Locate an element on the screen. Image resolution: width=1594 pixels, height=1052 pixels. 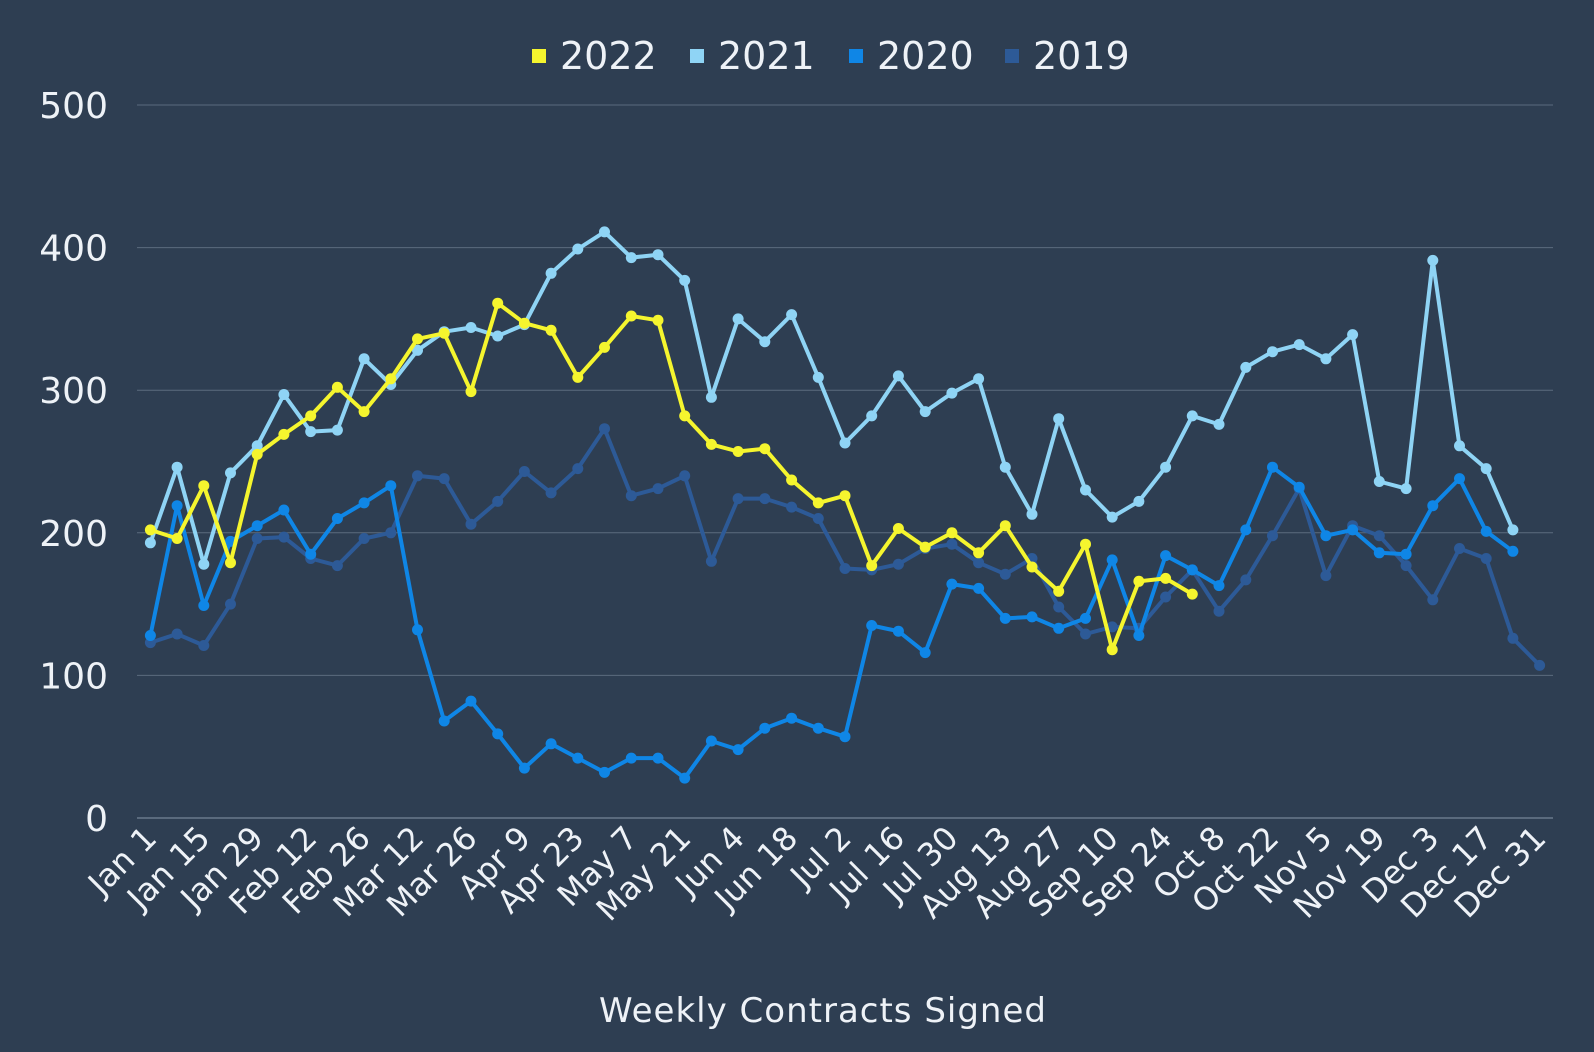
legend-swatch is located at coordinates (539, 56).